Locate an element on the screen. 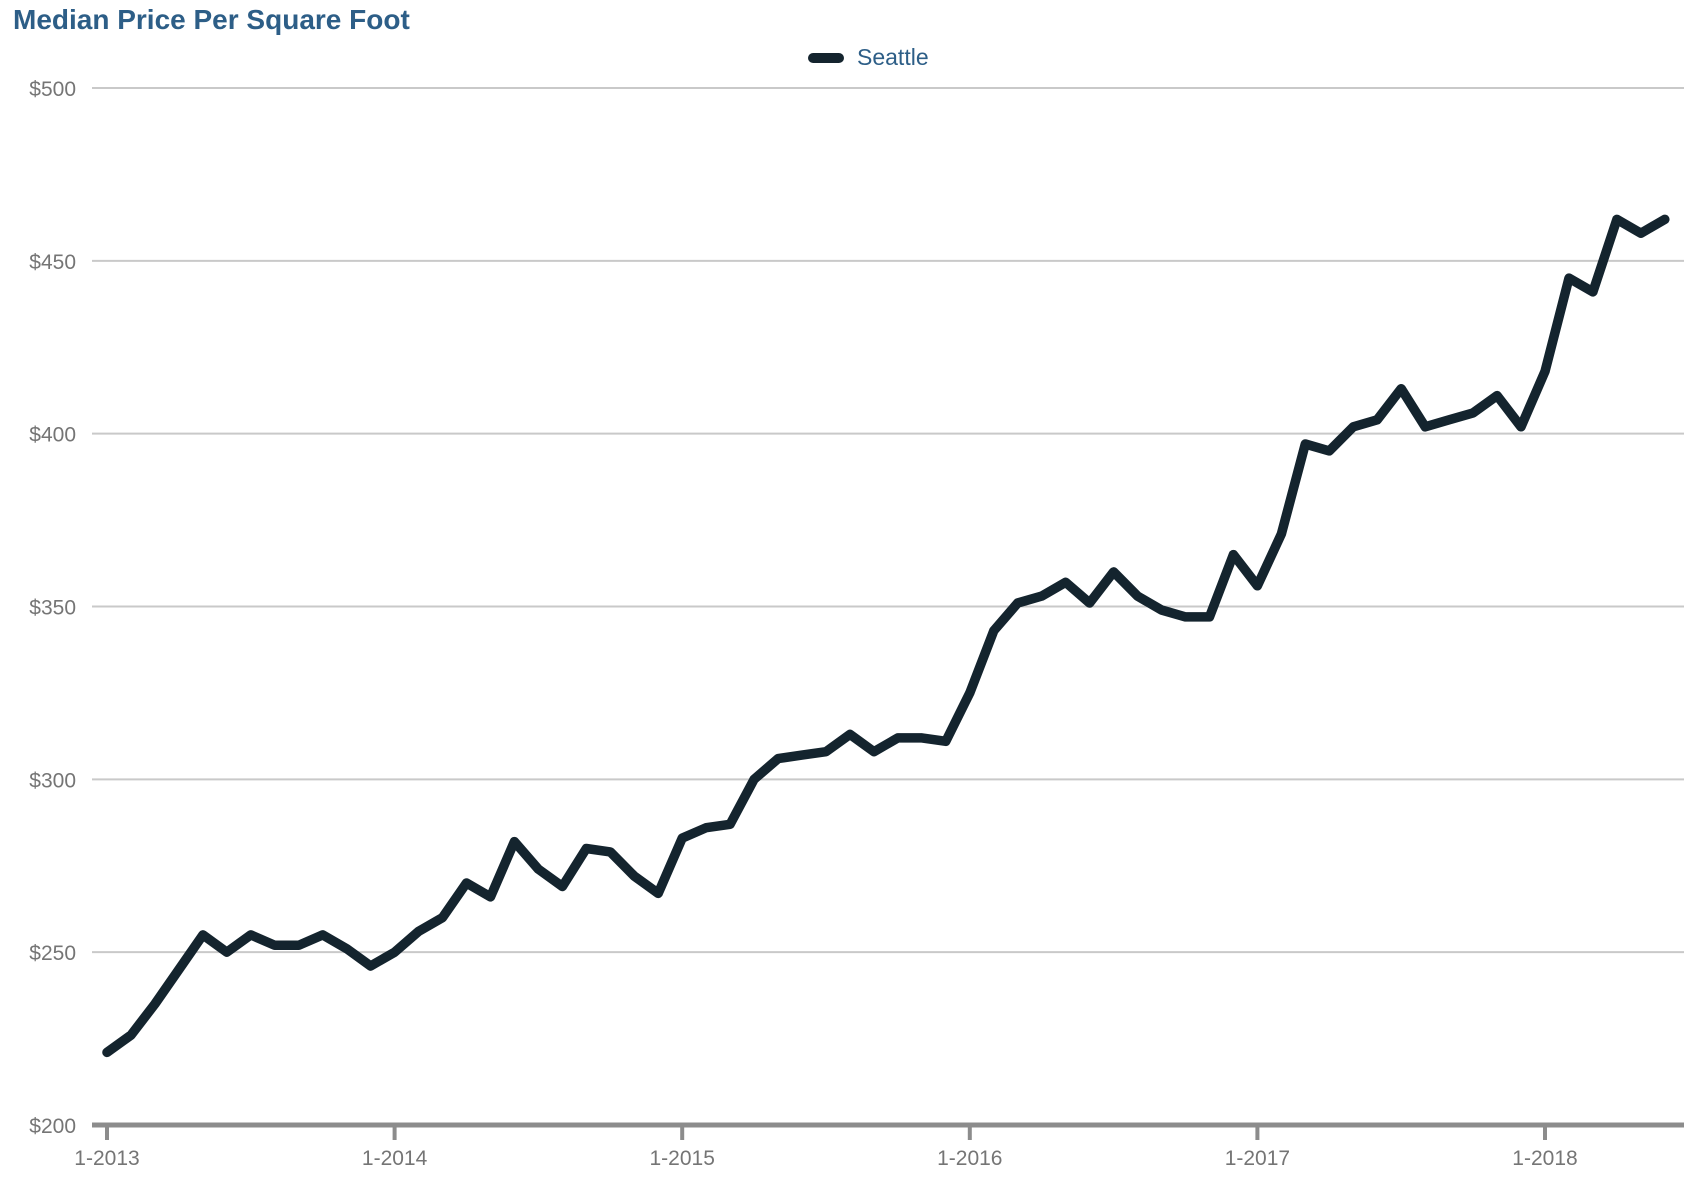  x-tick-label: 1-2018 is located at coordinates (1544, 1158).